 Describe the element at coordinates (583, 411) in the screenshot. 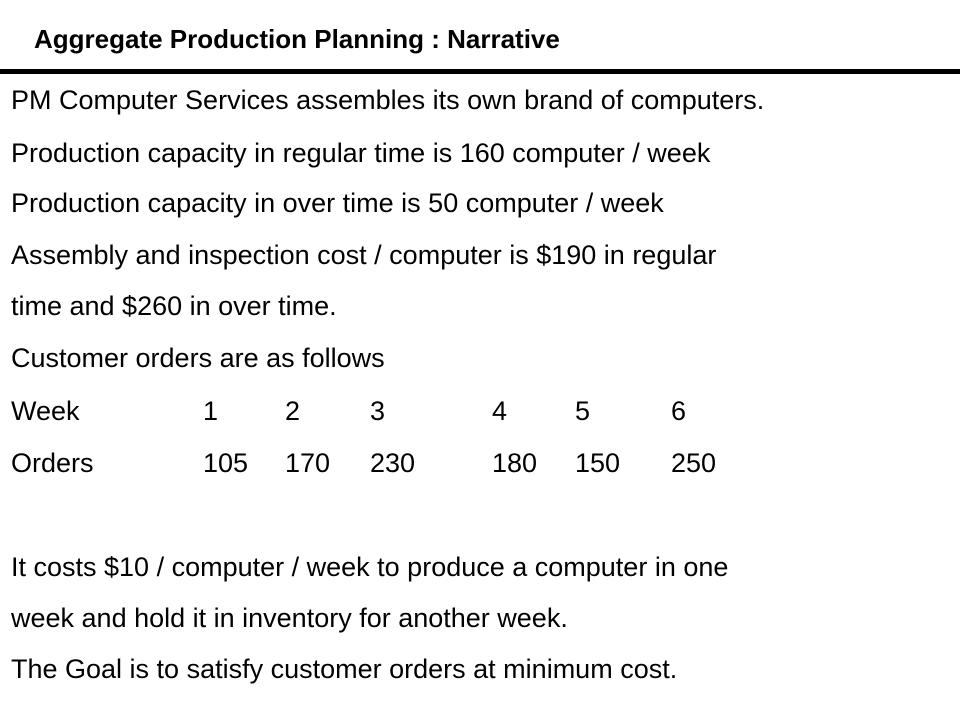

I see `week-5: 5` at that location.